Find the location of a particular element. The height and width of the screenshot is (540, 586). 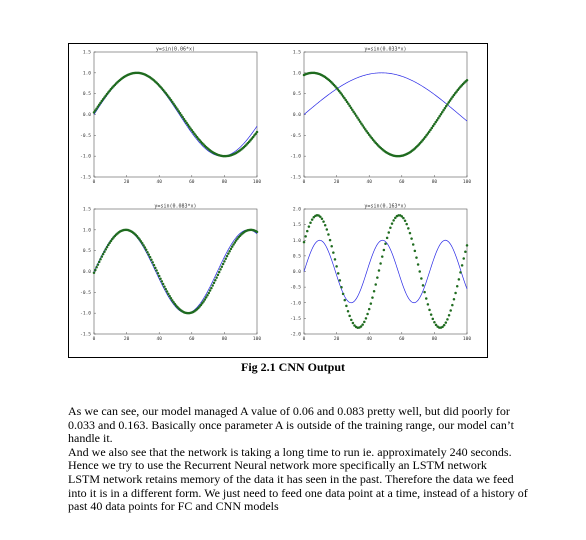

y-tick-label: 2.0 is located at coordinates (297, 210).